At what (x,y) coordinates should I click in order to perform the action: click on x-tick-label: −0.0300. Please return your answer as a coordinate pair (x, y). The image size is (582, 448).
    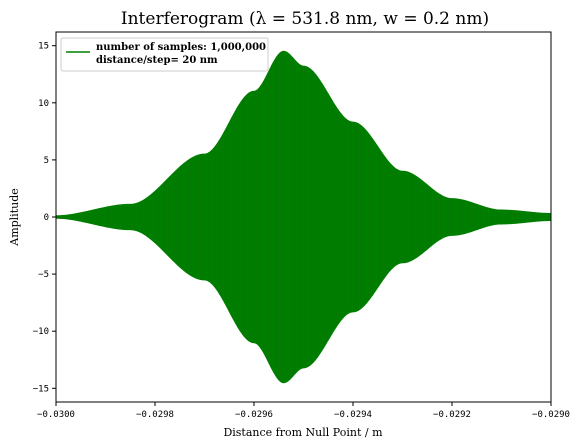
    Looking at the image, I should click on (56, 415).